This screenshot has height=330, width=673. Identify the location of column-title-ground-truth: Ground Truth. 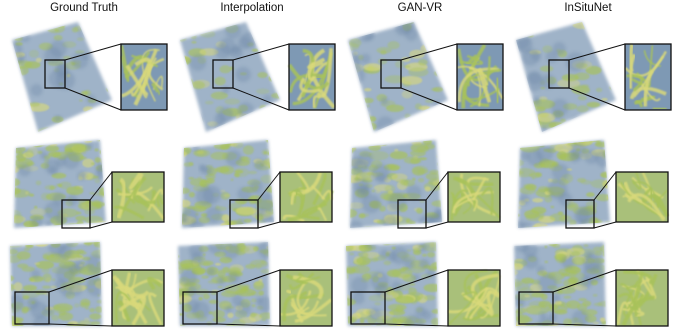
(84, 8).